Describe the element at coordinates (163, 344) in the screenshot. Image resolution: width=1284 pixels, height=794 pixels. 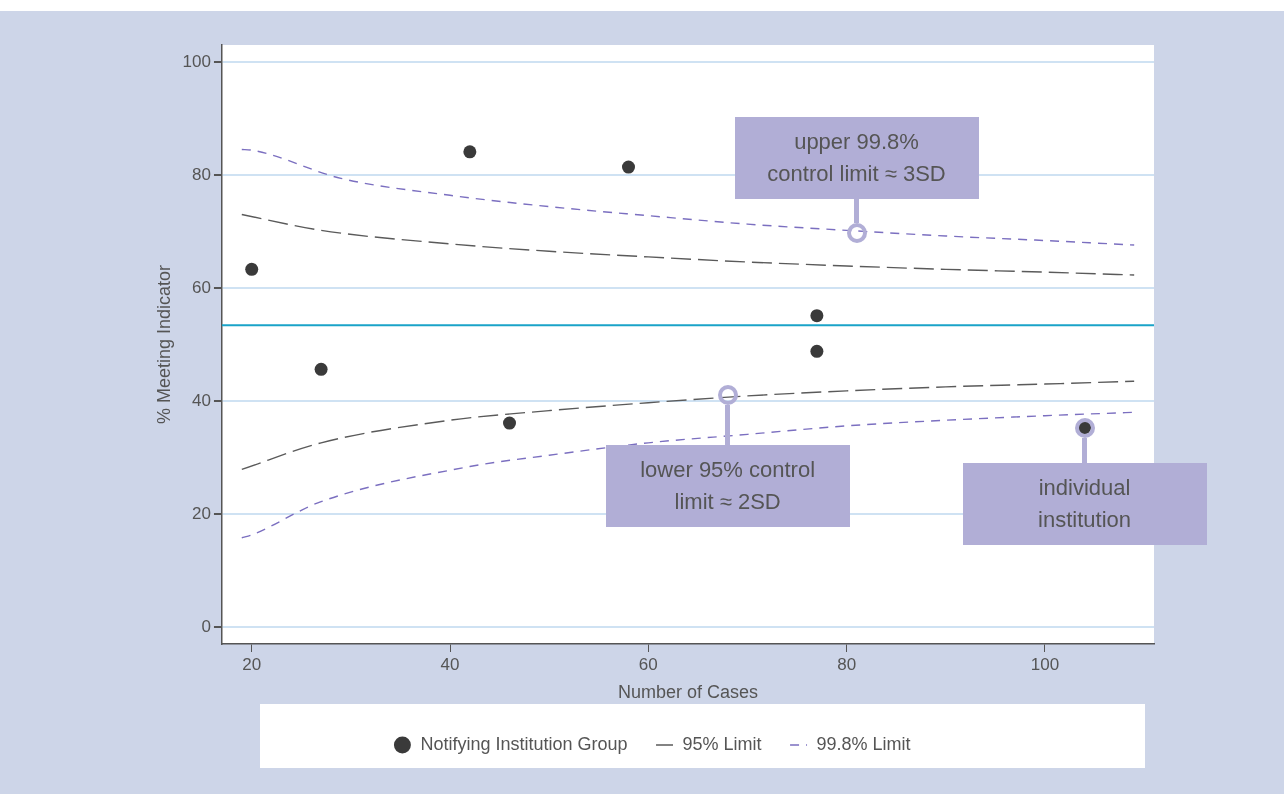
I see `y-axis-title: % Meeting Indicator` at that location.